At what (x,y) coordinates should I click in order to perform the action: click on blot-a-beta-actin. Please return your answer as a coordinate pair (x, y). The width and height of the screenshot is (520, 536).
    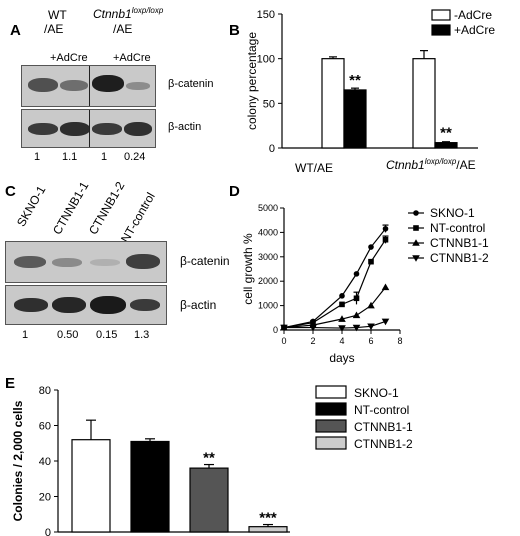
    Looking at the image, I should click on (88, 128).